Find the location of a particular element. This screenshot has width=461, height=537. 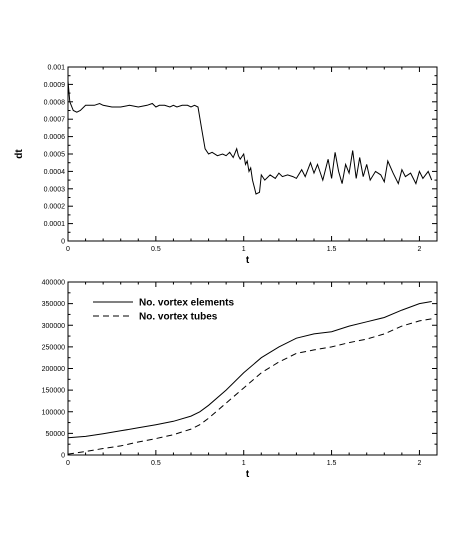

y-tick-label: 0.0005 is located at coordinates (55, 155).